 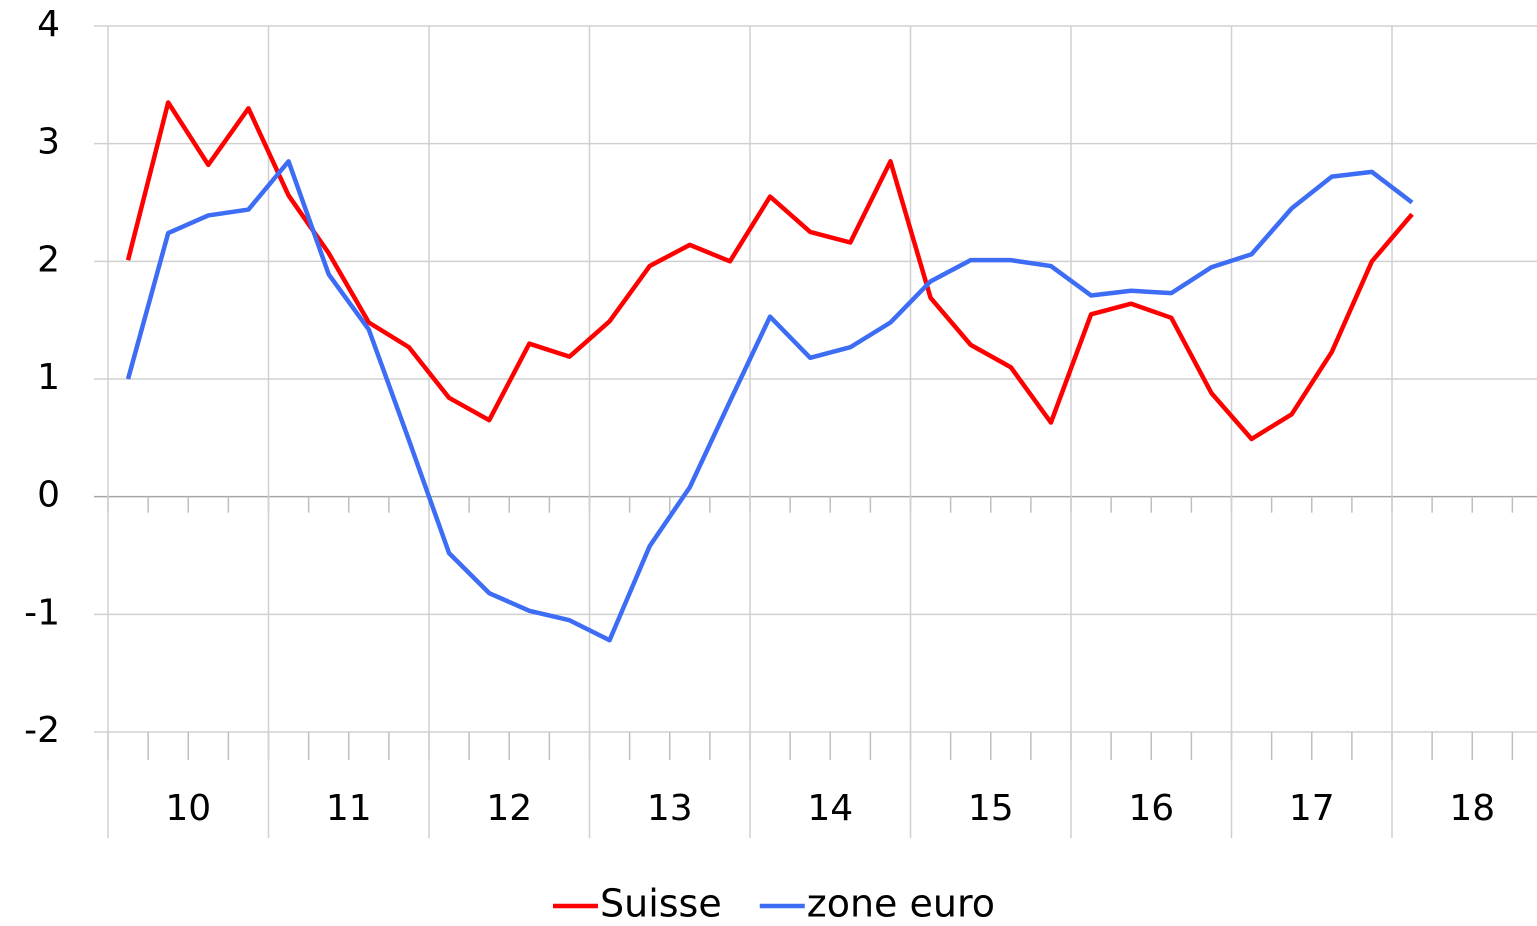 I want to click on y-tick-label: 3, so click(x=48, y=142).